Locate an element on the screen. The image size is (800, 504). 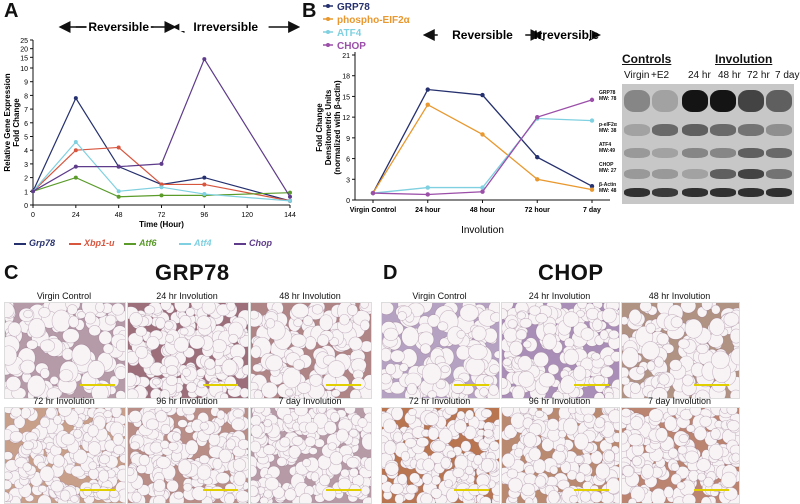
blot-involution-title: Involution is located at coordinates (744, 59).